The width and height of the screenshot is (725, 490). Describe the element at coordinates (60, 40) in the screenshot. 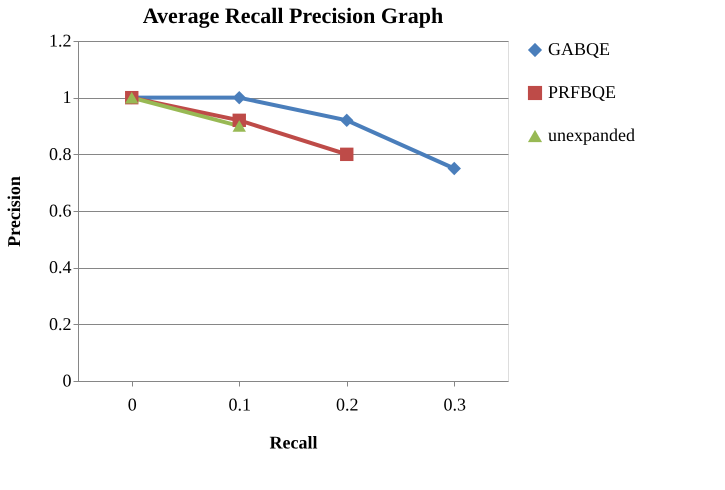

I see `y-tick-label: 1.2` at that location.